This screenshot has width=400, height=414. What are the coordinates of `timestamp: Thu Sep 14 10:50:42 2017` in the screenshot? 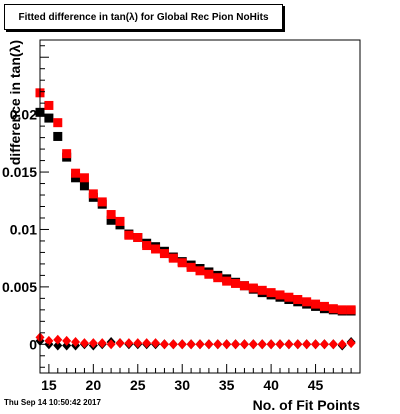 It's located at (52, 402).